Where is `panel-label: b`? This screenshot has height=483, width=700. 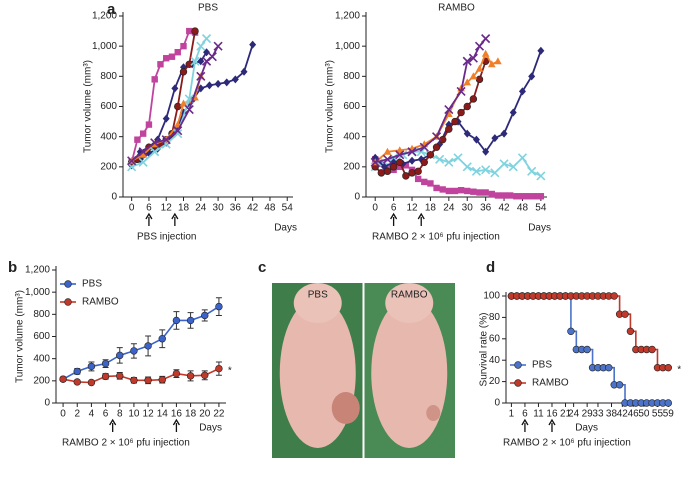
panel-label: b is located at coordinates (12, 267).